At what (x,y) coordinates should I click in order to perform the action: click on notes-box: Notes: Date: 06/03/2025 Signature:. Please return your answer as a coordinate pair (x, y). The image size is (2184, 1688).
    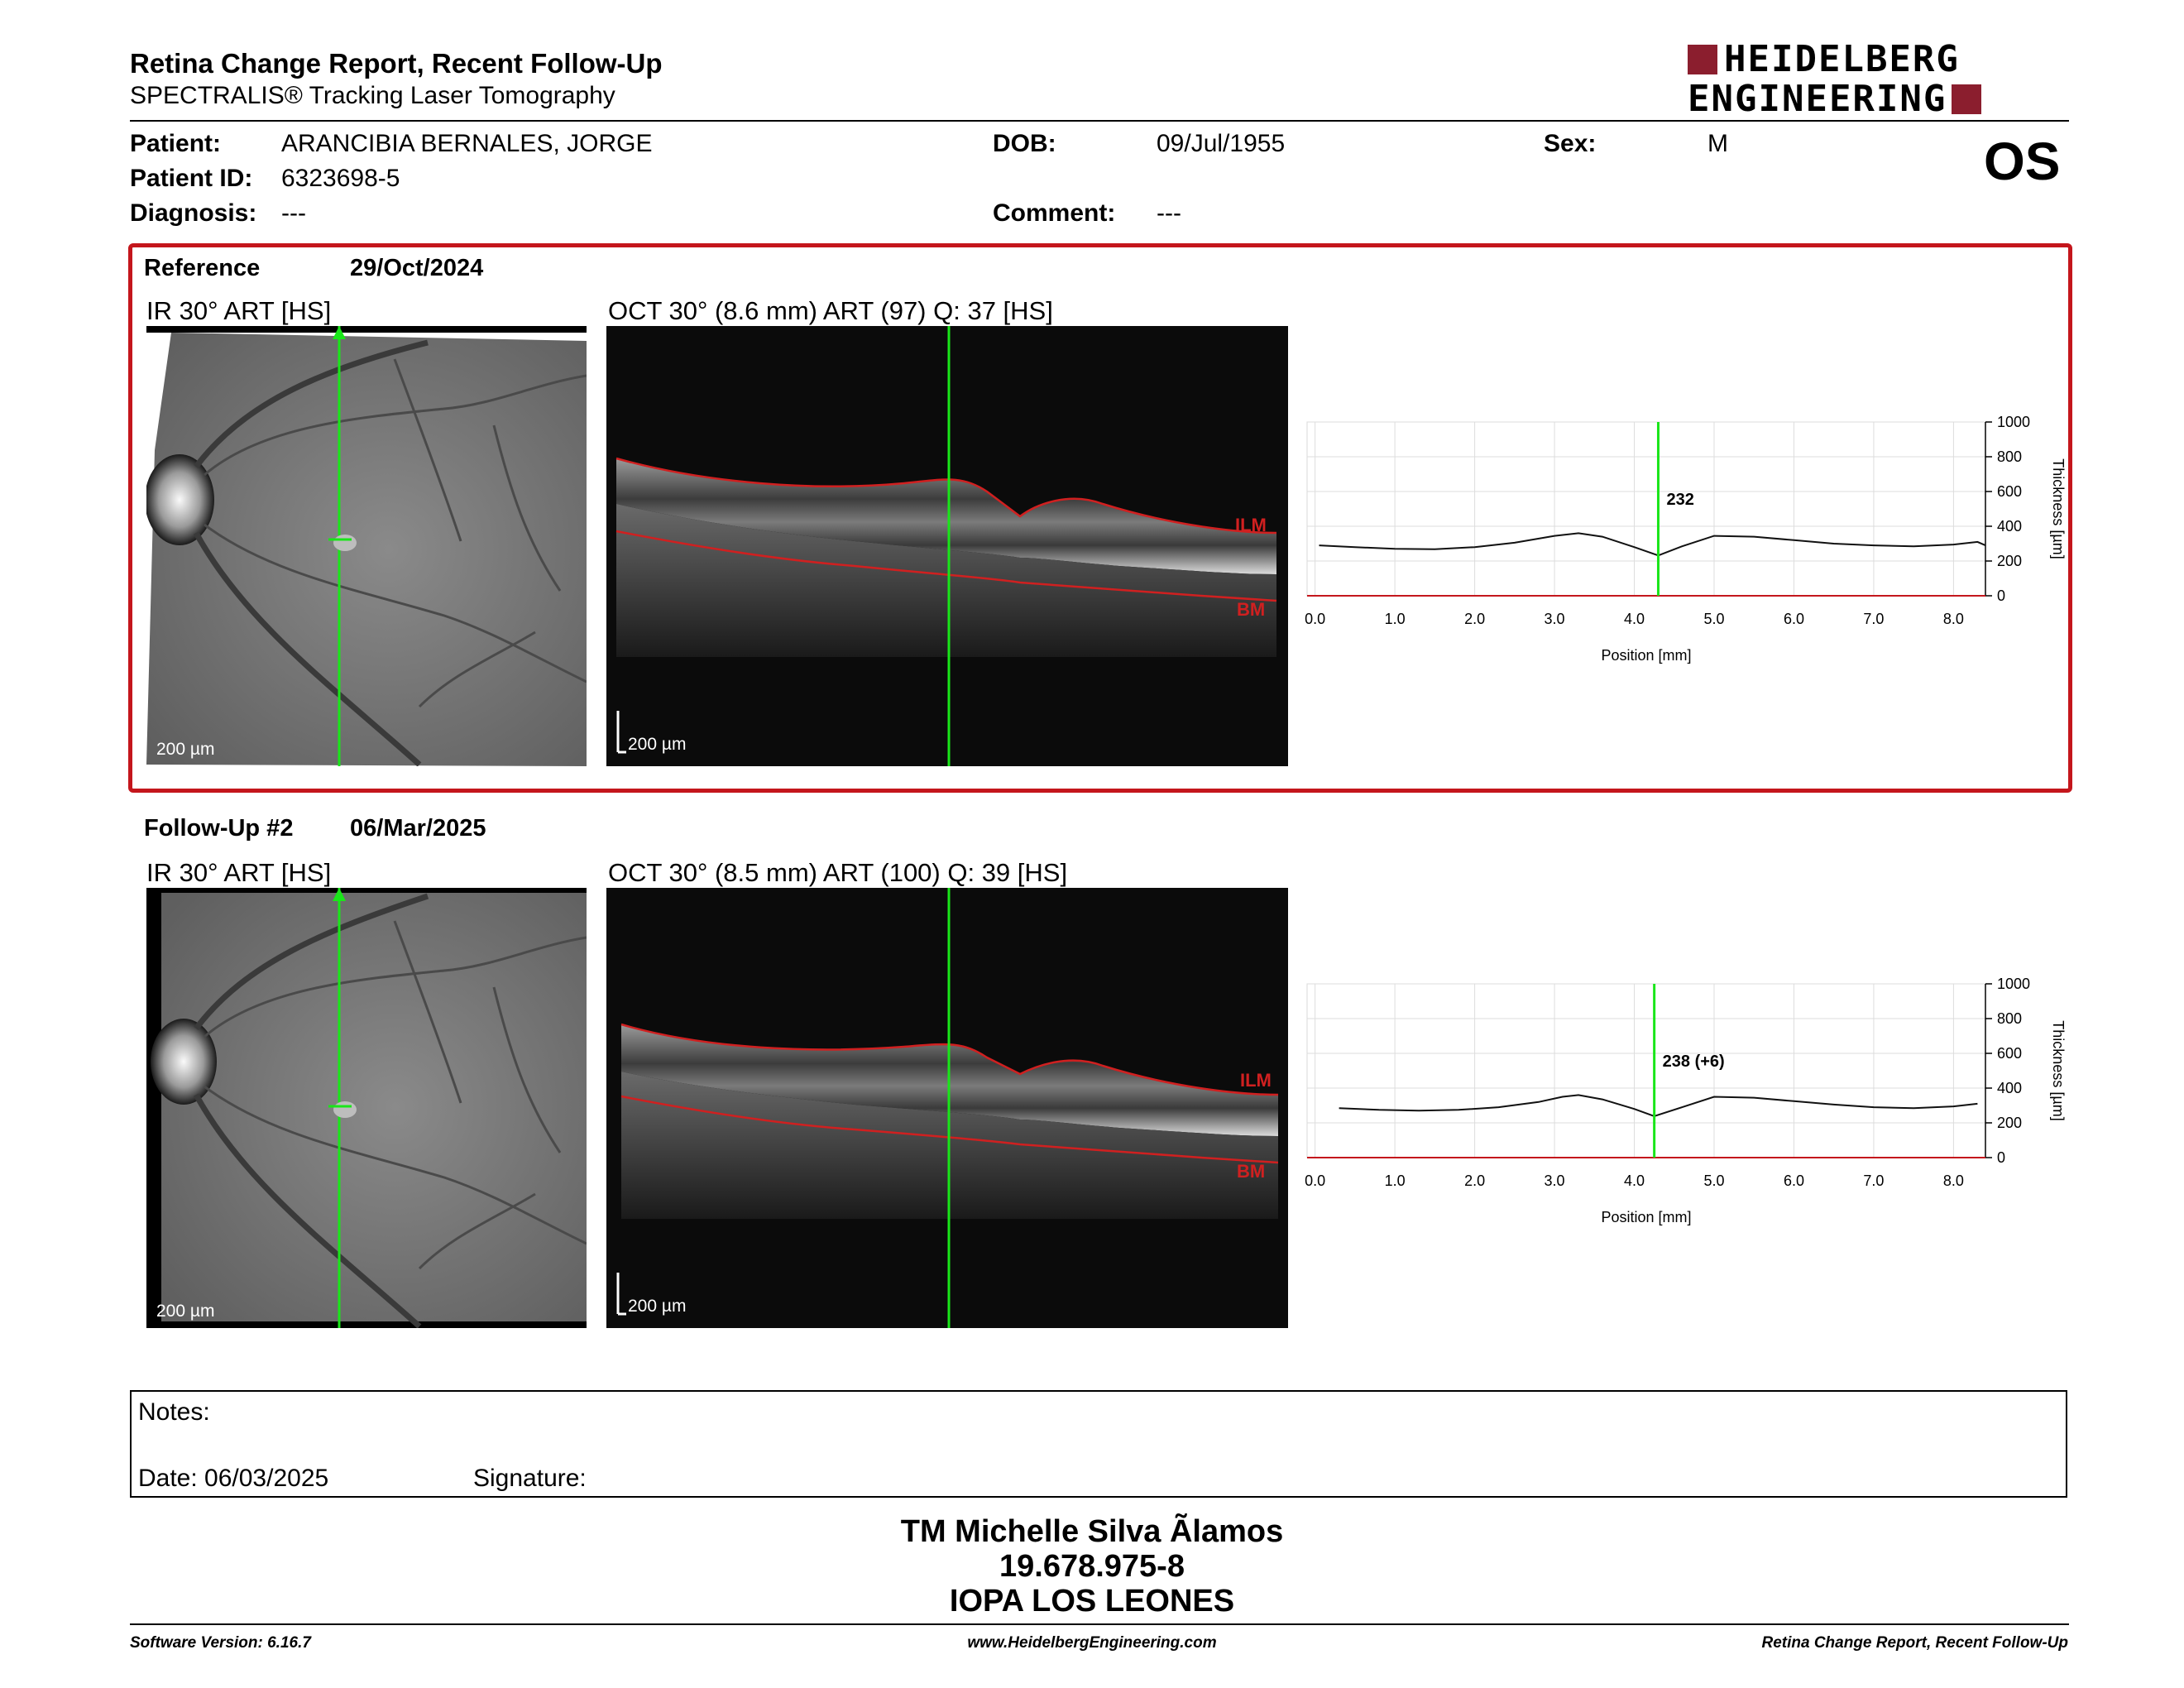
    Looking at the image, I should click on (1098, 1444).